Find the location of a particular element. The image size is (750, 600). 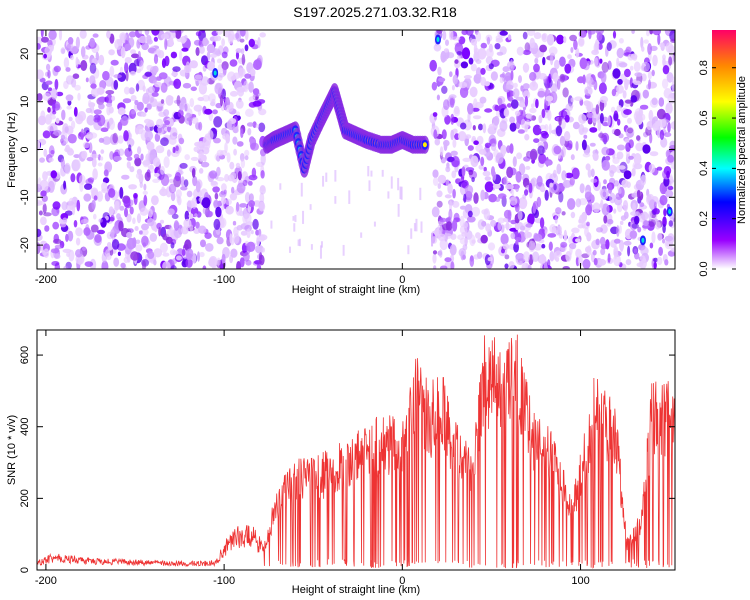

spectrogram-xlabel: Height of straight line (km) is located at coordinates (356, 290).